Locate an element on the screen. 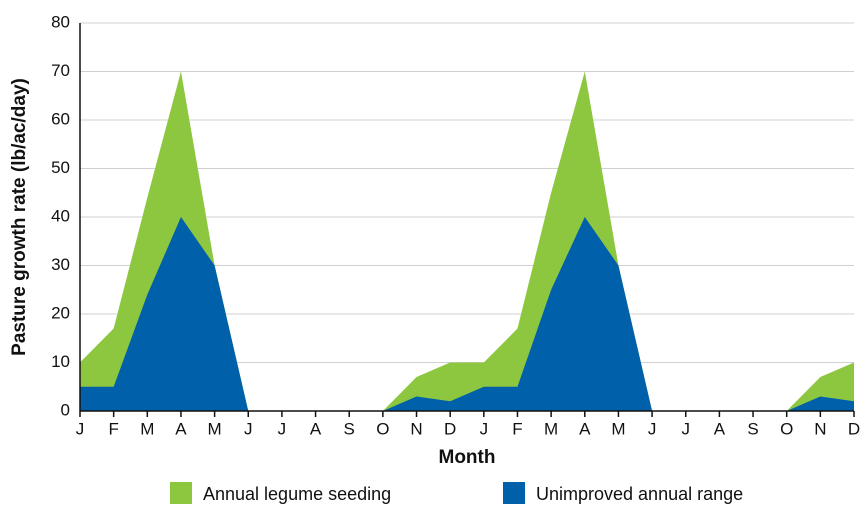 Image resolution: width=862 pixels, height=506 pixels. y-tick-label: 70 is located at coordinates (60, 70).